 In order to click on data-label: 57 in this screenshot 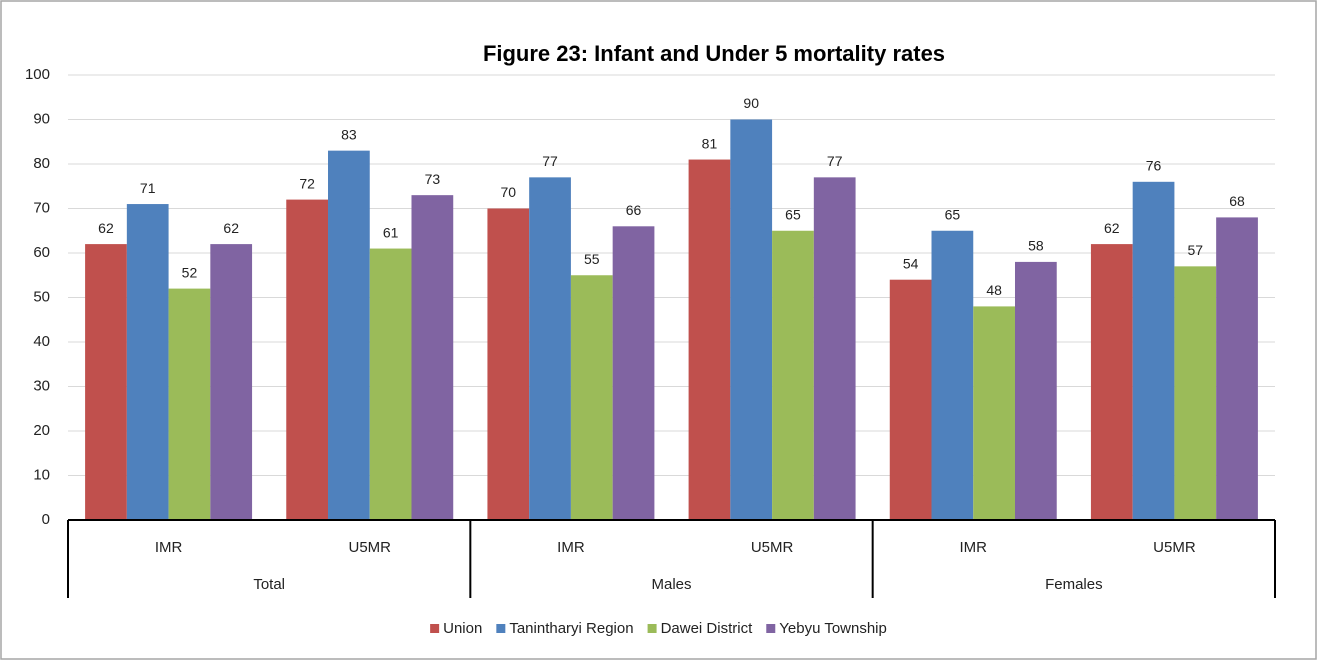, I will do `click(1195, 250)`.